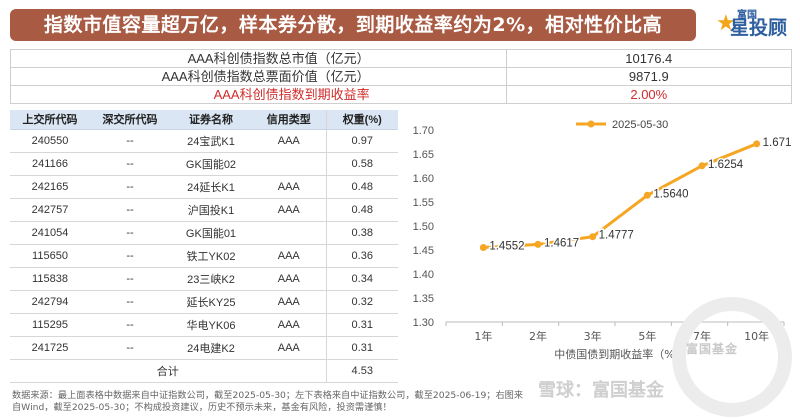 Image resolution: width=800 pixels, height=419 pixels. Describe the element at coordinates (361, 279) in the screenshot. I see `cell-weight: 0.34` at that location.